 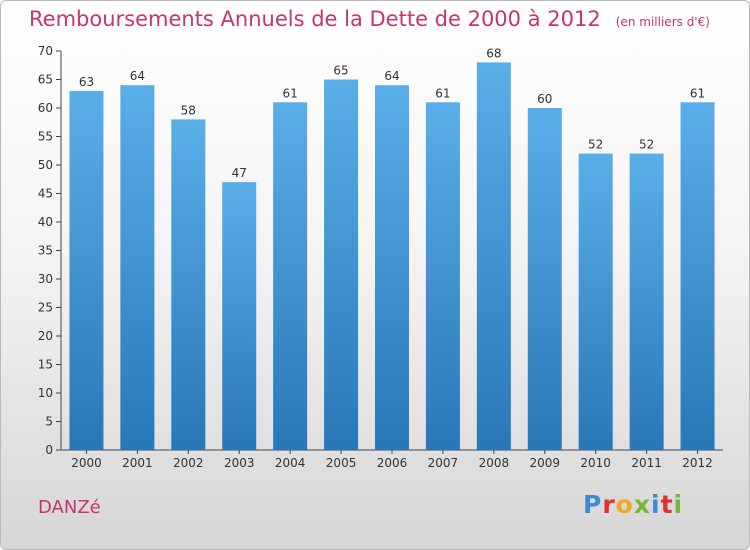 I want to click on x-tick-label: 2002, so click(x=188, y=463).